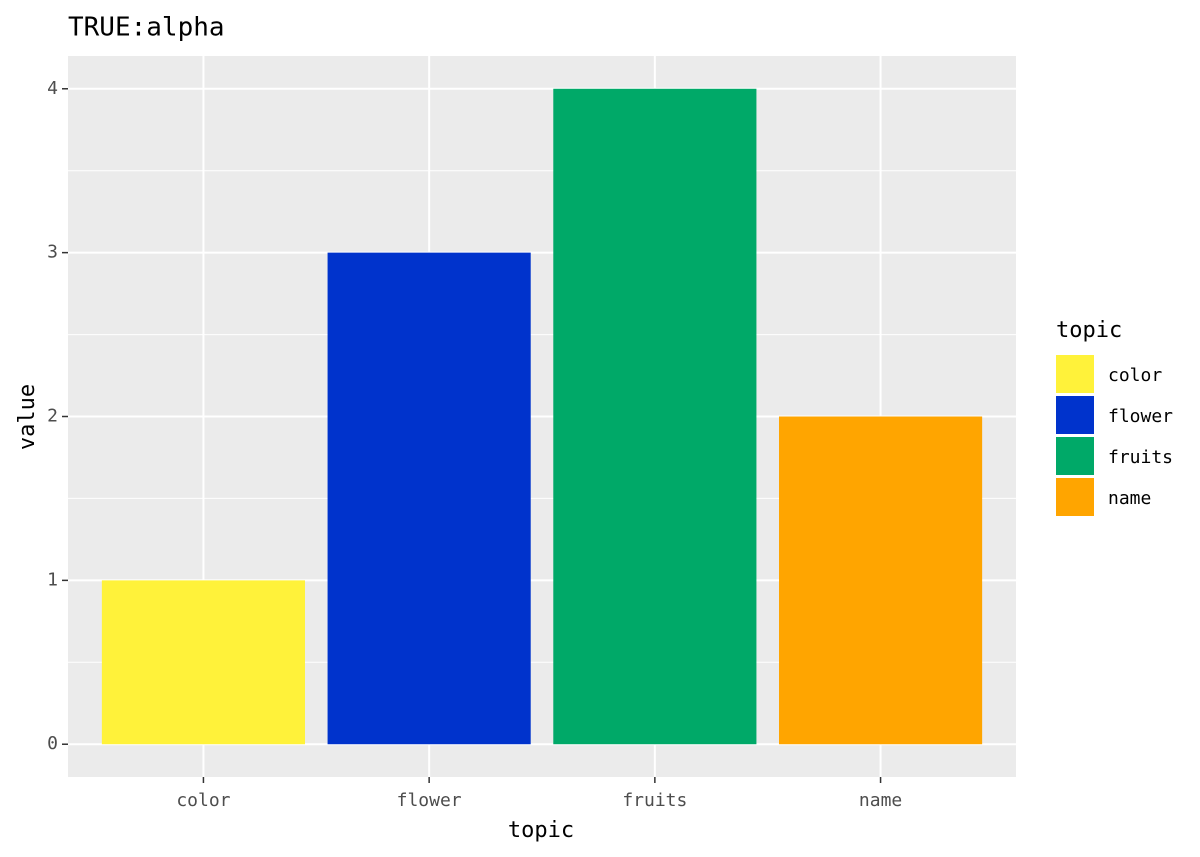 The image size is (1200, 857). I want to click on chart-title: TRUE:alpha, so click(146, 28).